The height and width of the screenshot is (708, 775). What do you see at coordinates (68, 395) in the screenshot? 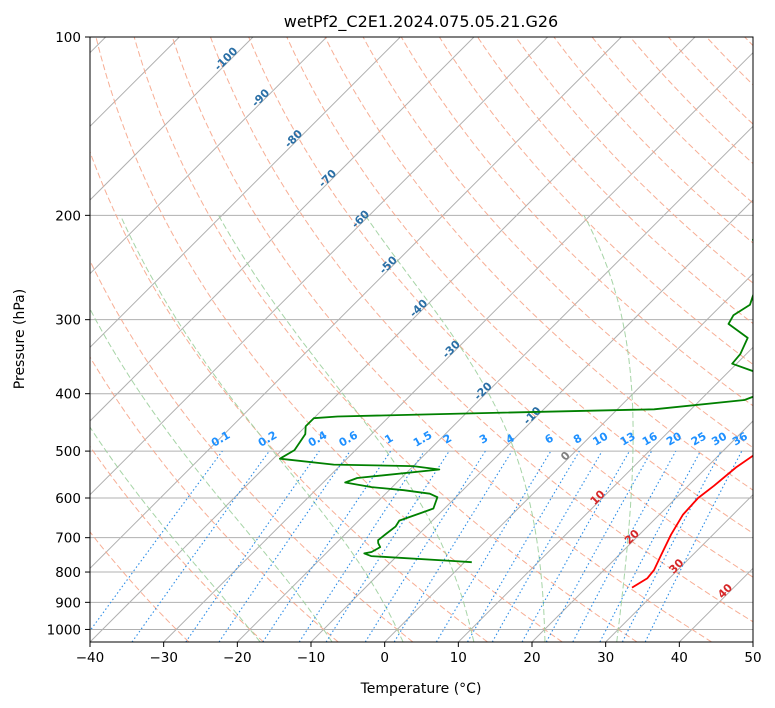
I see `y-tick-label: 400` at bounding box center [68, 395].